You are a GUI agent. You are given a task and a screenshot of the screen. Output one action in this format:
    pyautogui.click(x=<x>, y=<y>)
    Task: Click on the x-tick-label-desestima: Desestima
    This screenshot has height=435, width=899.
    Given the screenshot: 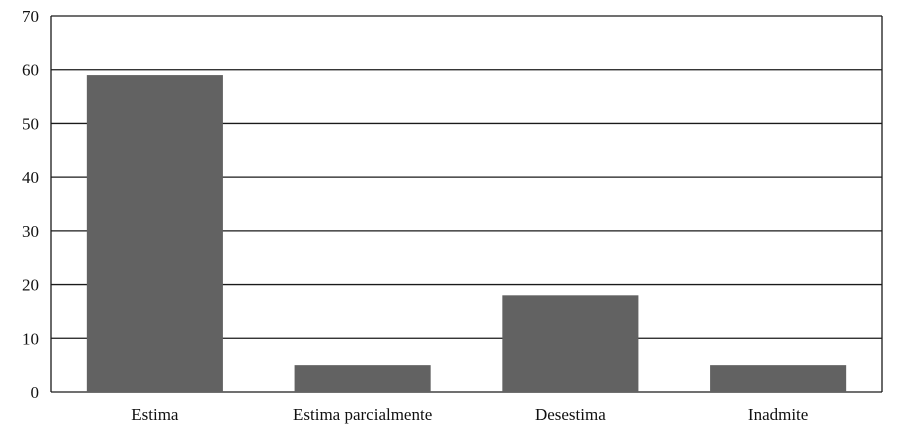 What is the action you would take?
    pyautogui.click(x=570, y=414)
    